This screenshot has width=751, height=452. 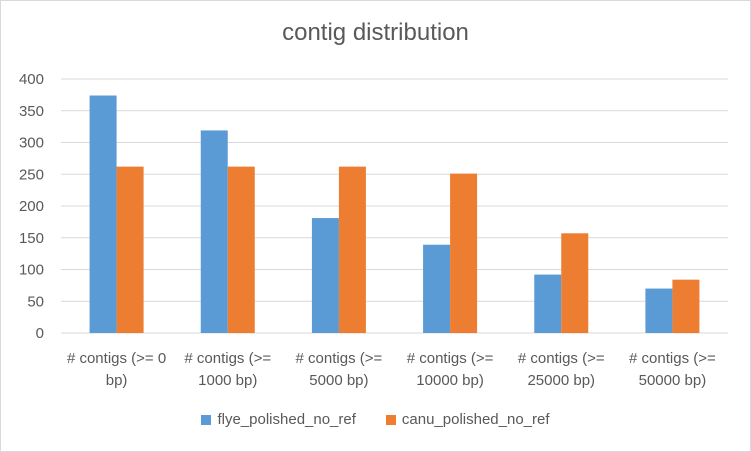 What do you see at coordinates (31, 238) in the screenshot?
I see `y-tick-label: 150` at bounding box center [31, 238].